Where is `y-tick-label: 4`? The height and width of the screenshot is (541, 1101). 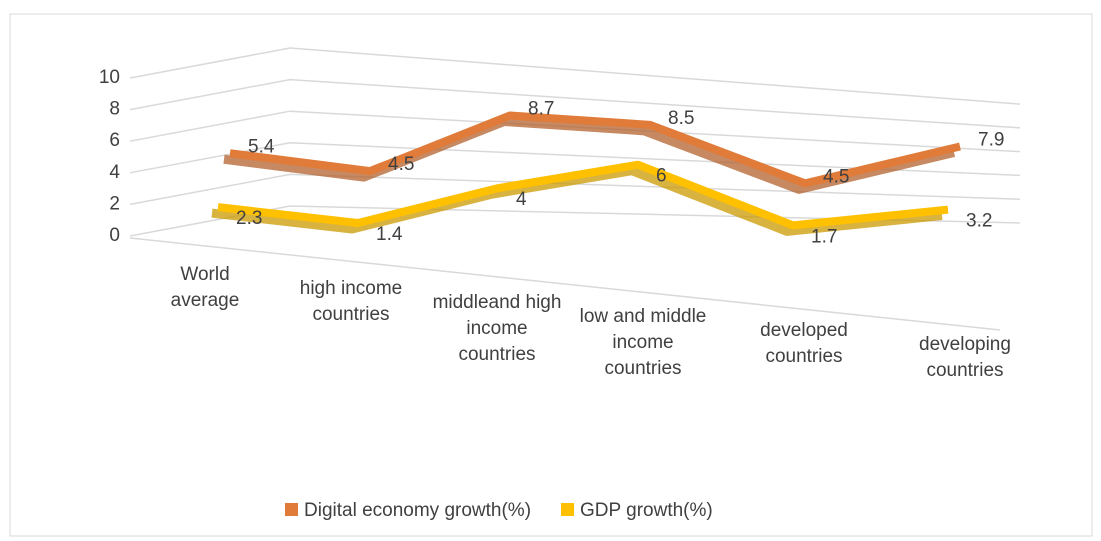
y-tick-label: 4 is located at coordinates (114, 172).